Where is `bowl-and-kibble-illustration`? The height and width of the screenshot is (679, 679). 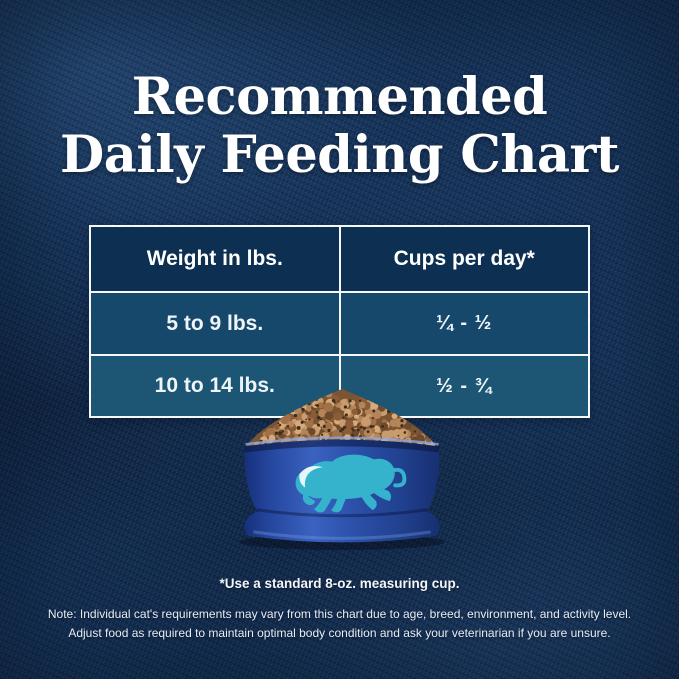 bowl-and-kibble-illustration is located at coordinates (342, 469).